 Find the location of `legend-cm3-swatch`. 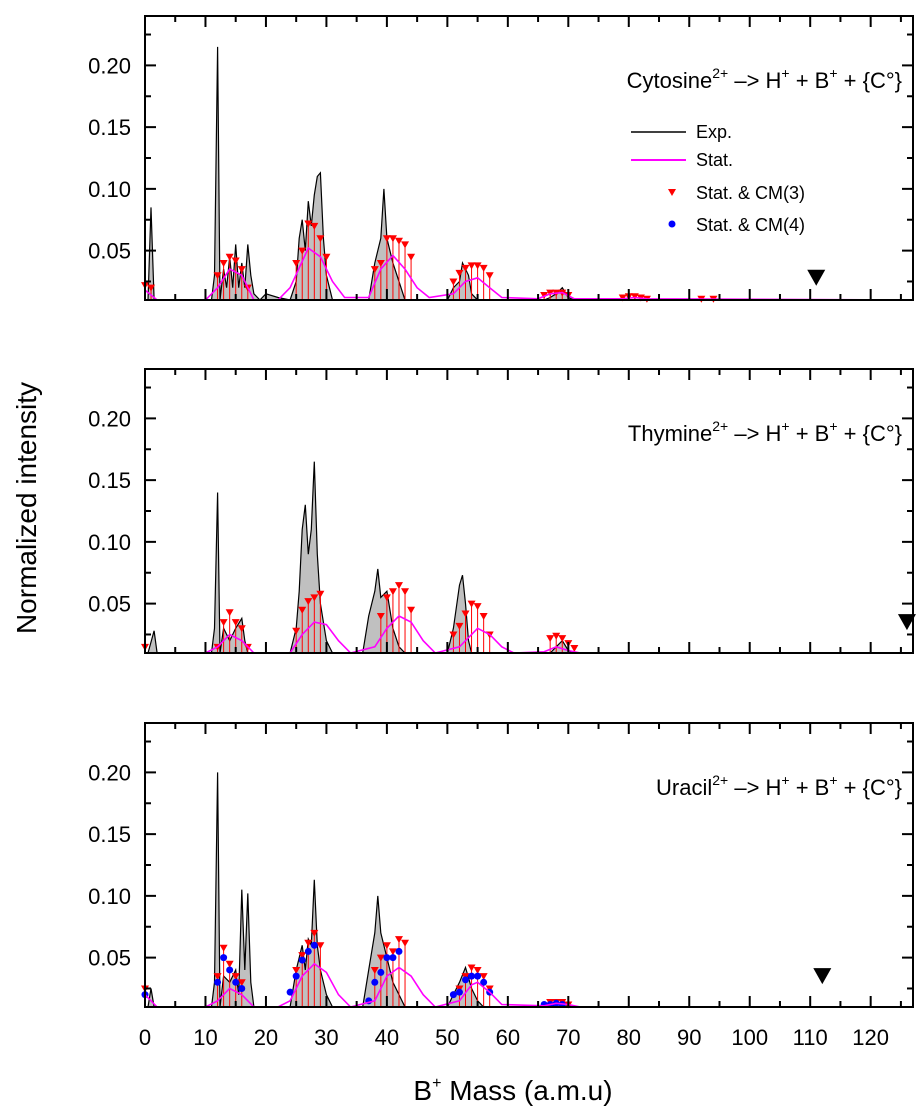

legend-cm3-swatch is located at coordinates (672, 192).